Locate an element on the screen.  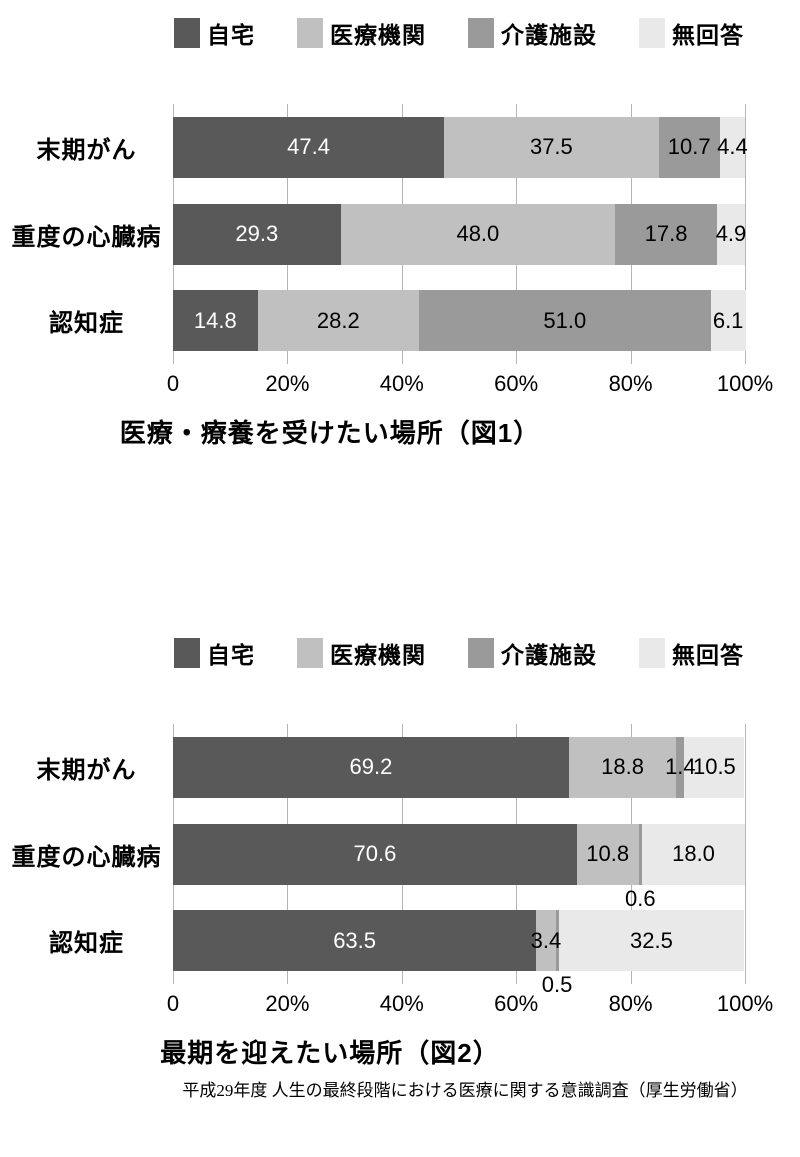
value-label: 32.5 is located at coordinates (651, 940).